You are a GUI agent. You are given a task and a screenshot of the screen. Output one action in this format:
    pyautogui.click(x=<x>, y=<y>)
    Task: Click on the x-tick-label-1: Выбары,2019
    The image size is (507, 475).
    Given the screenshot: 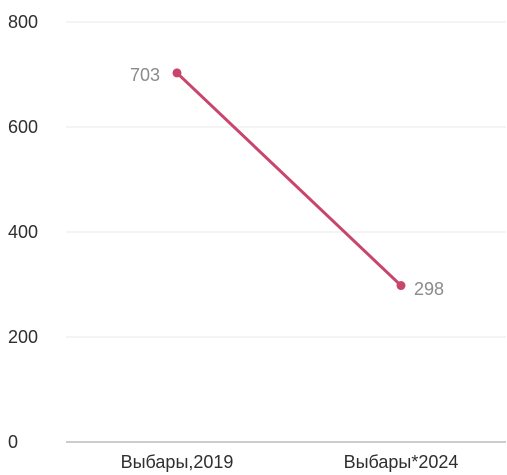 What is the action you would take?
    pyautogui.click(x=177, y=462)
    